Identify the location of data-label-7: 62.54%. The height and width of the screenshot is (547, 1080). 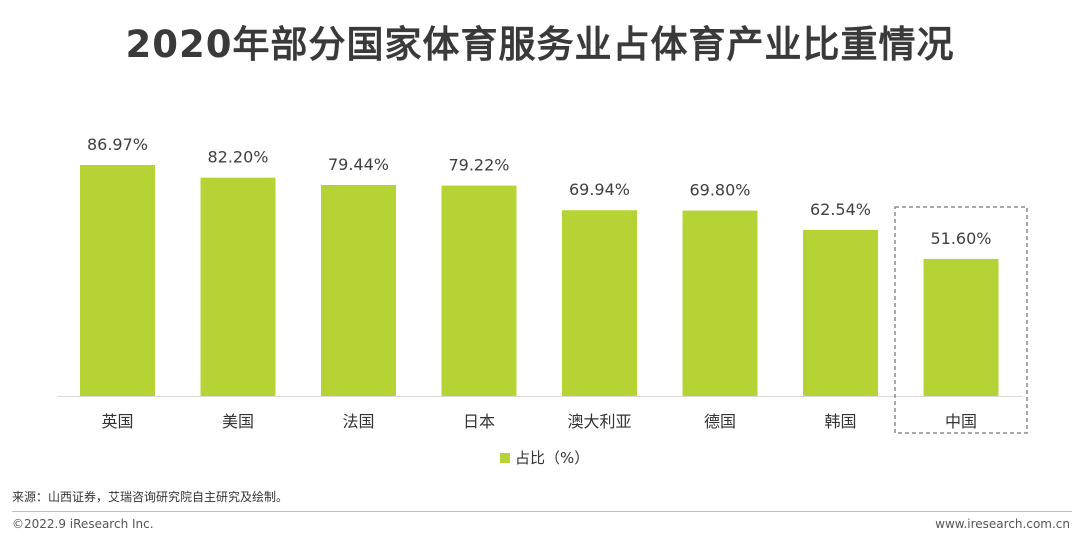
(840, 209).